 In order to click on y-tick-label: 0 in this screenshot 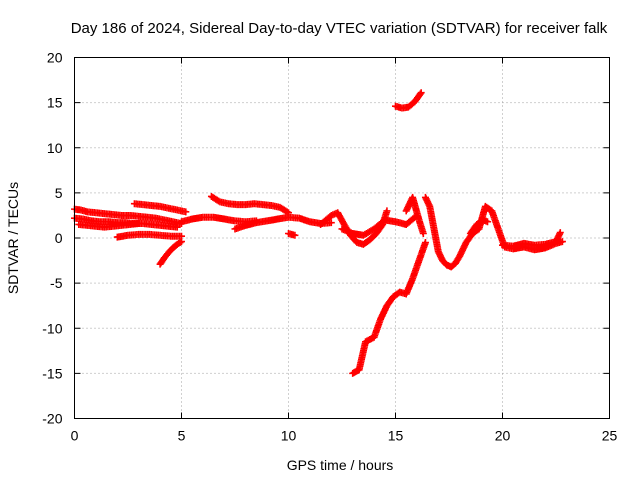, I will do `click(59, 238)`.